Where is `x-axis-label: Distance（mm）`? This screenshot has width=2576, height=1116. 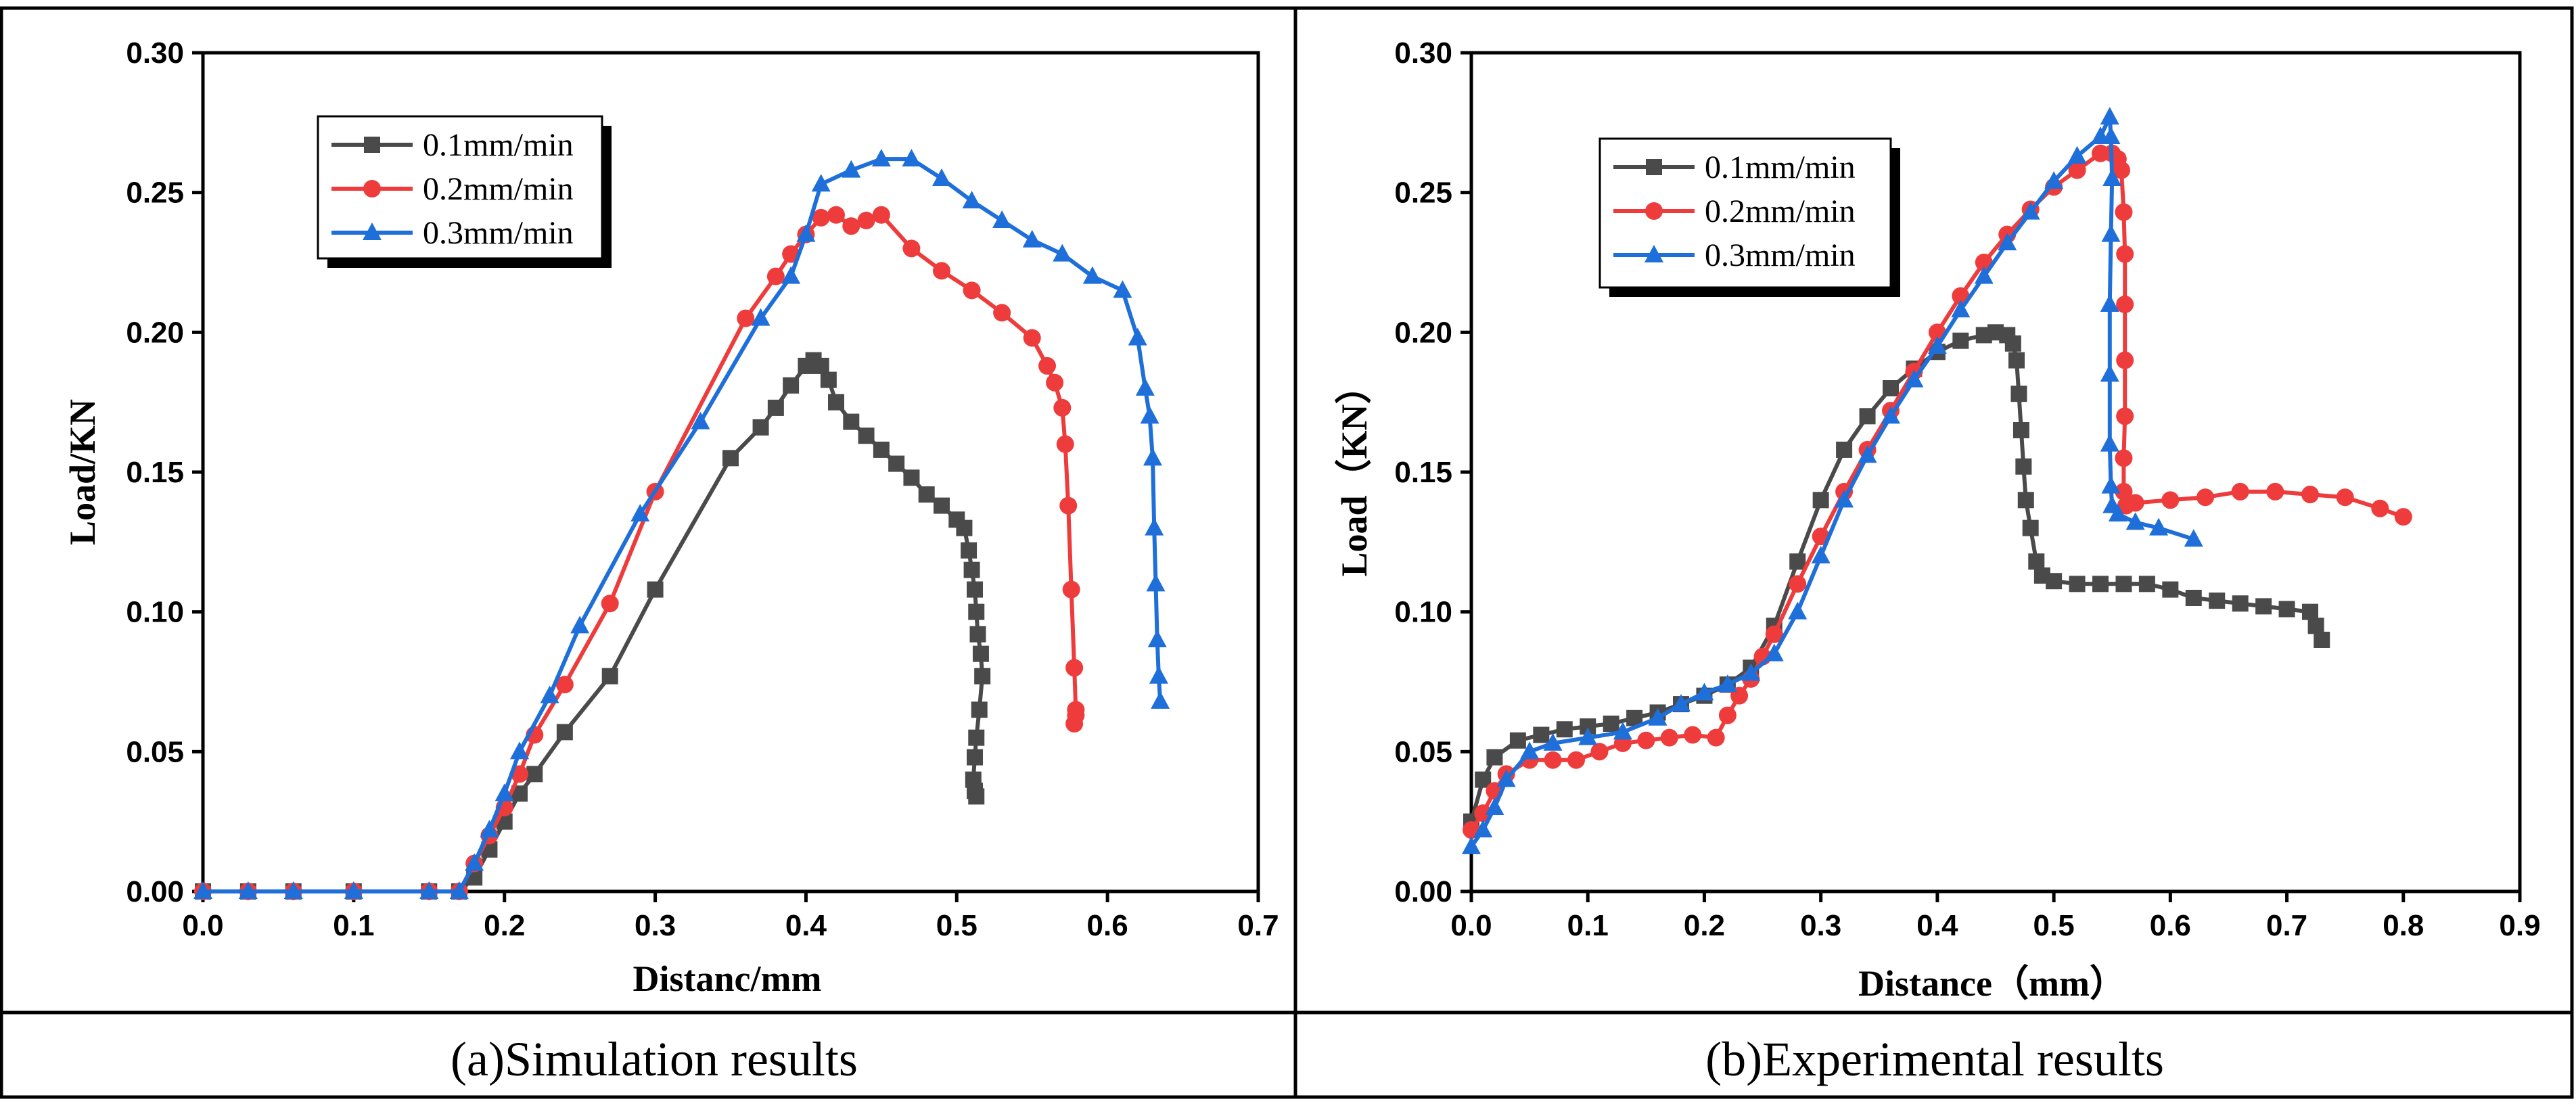
x-axis-label: Distance（mm） is located at coordinates (1992, 983).